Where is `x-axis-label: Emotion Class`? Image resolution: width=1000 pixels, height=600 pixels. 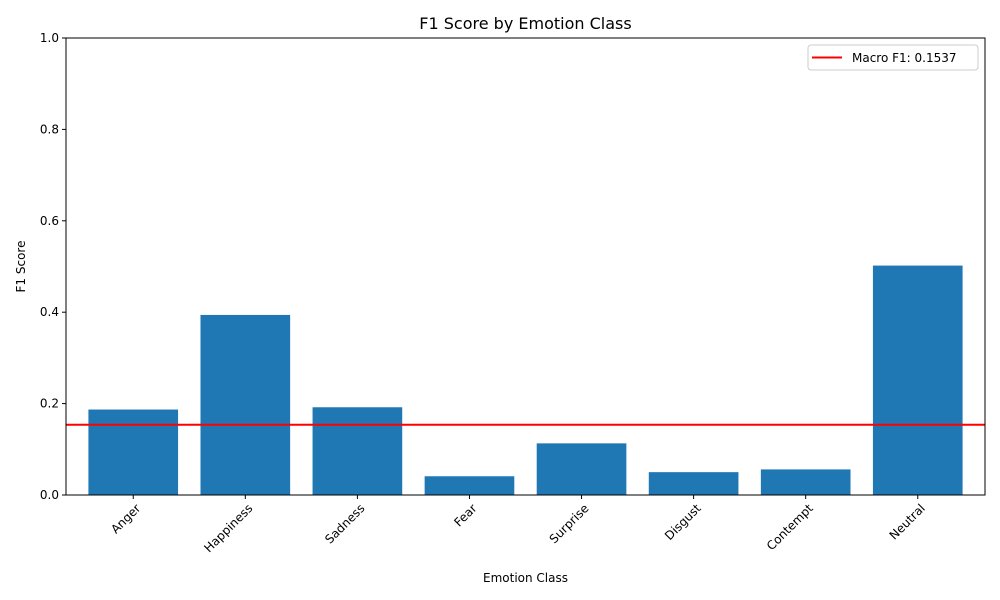 x-axis-label: Emotion Class is located at coordinates (525, 578).